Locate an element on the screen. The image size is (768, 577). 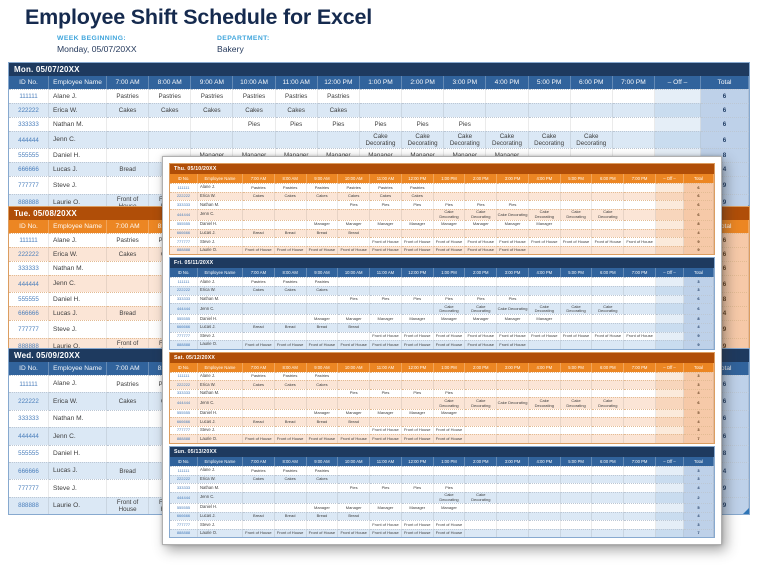
column-header-cell: 10:00 AM is located at coordinates (254, 82).